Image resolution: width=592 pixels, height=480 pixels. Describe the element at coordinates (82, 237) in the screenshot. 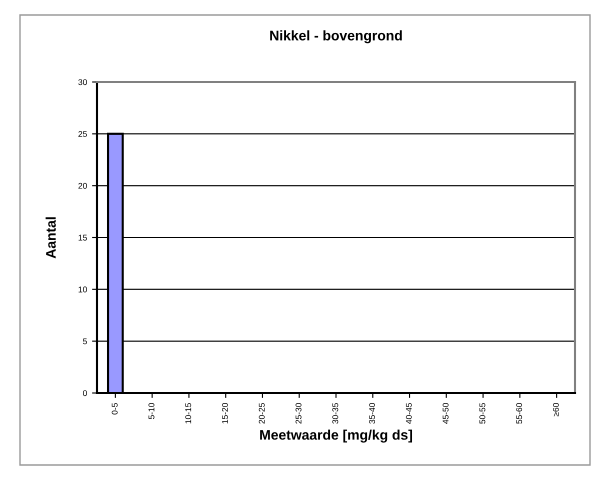

I see `y-tick-label: 15` at that location.